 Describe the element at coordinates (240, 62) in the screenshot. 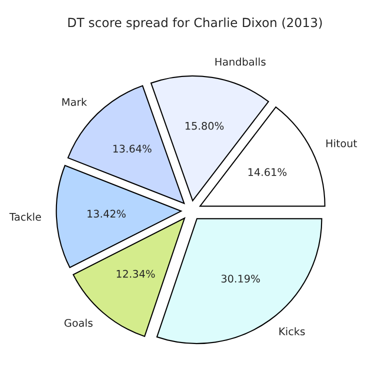

I see `slice-label: Handballs` at that location.